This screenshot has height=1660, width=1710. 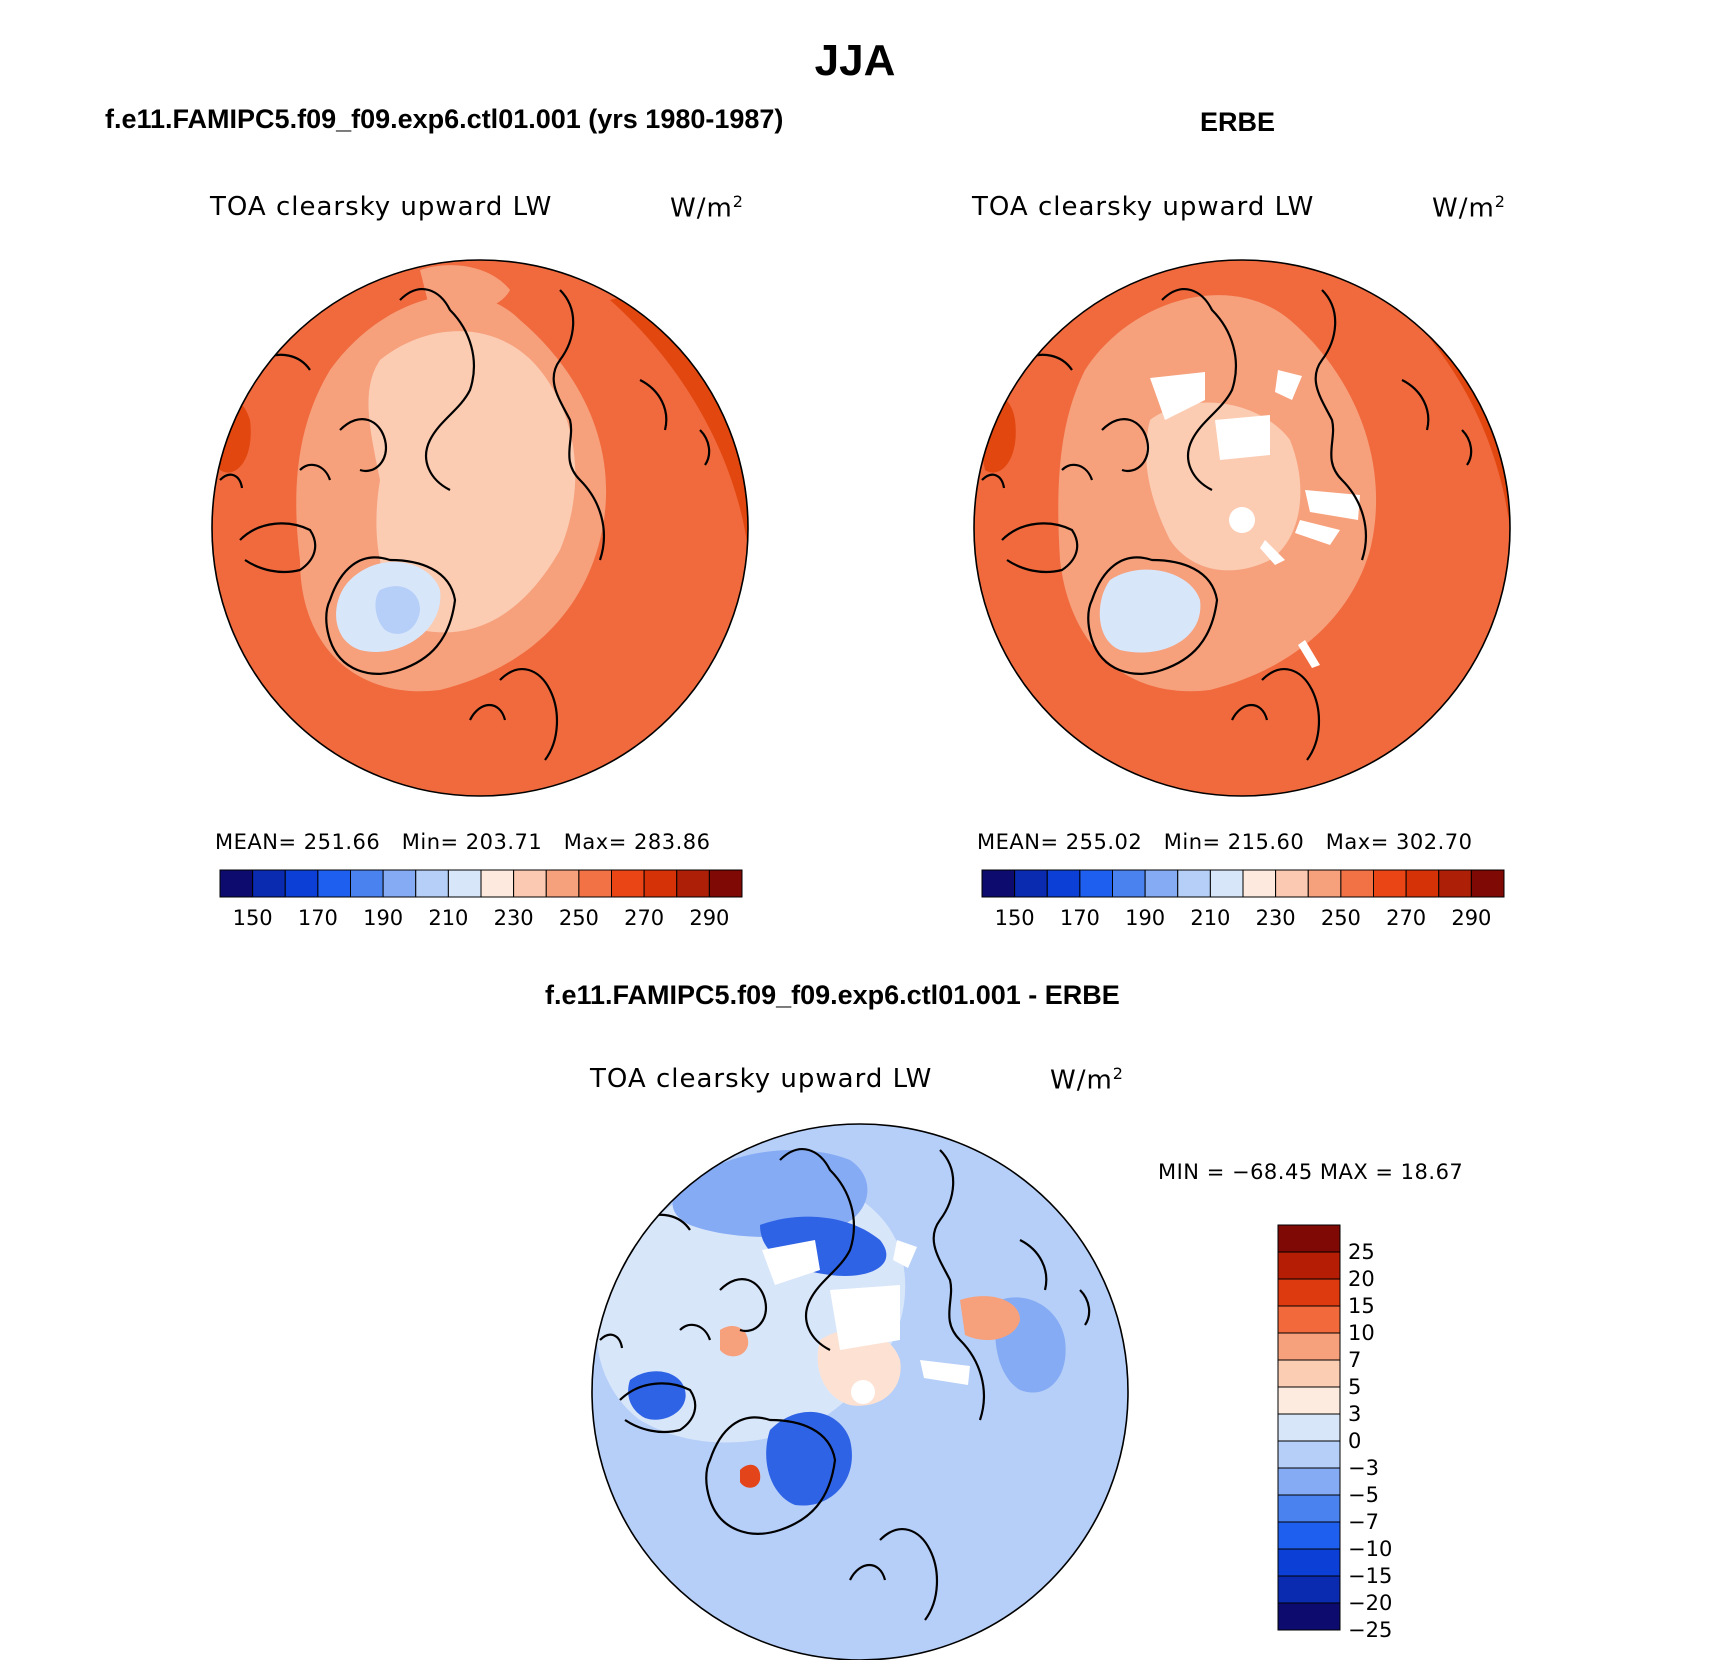 I want to click on diff-colorbar: 25 20 15 10 7 5 3 0 −3 −5 −7 −10 −15 −20 −25, so click(x=1334, y=1433).